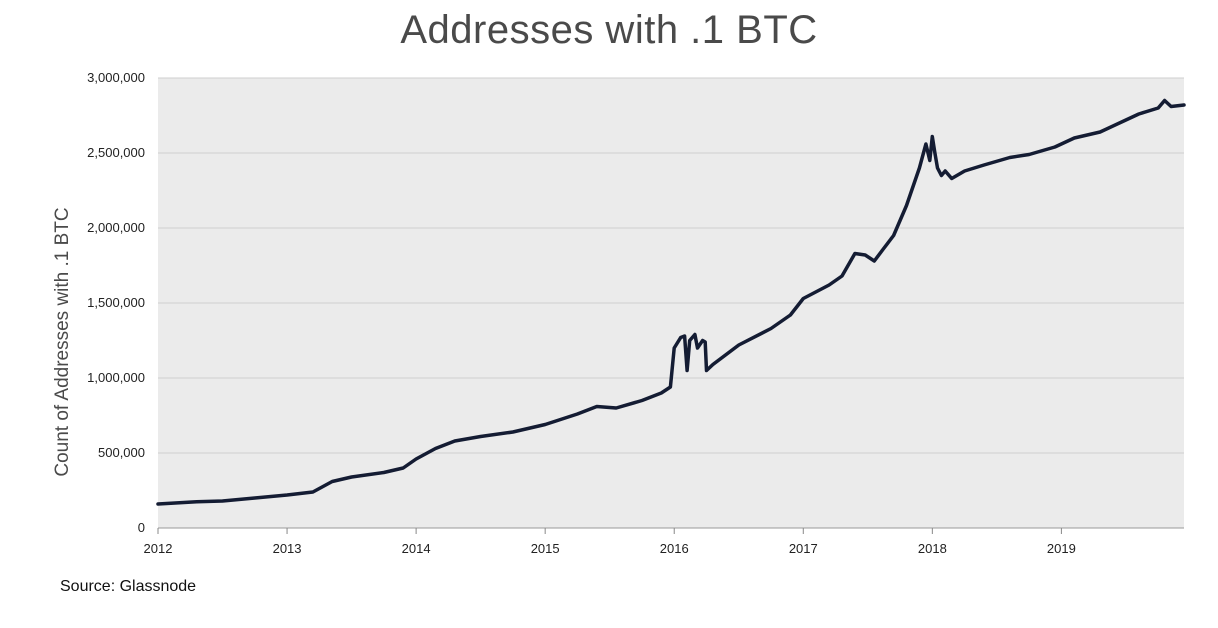 Image resolution: width=1218 pixels, height=628 pixels. I want to click on y-tick-label: 2,000,000, so click(116, 227).